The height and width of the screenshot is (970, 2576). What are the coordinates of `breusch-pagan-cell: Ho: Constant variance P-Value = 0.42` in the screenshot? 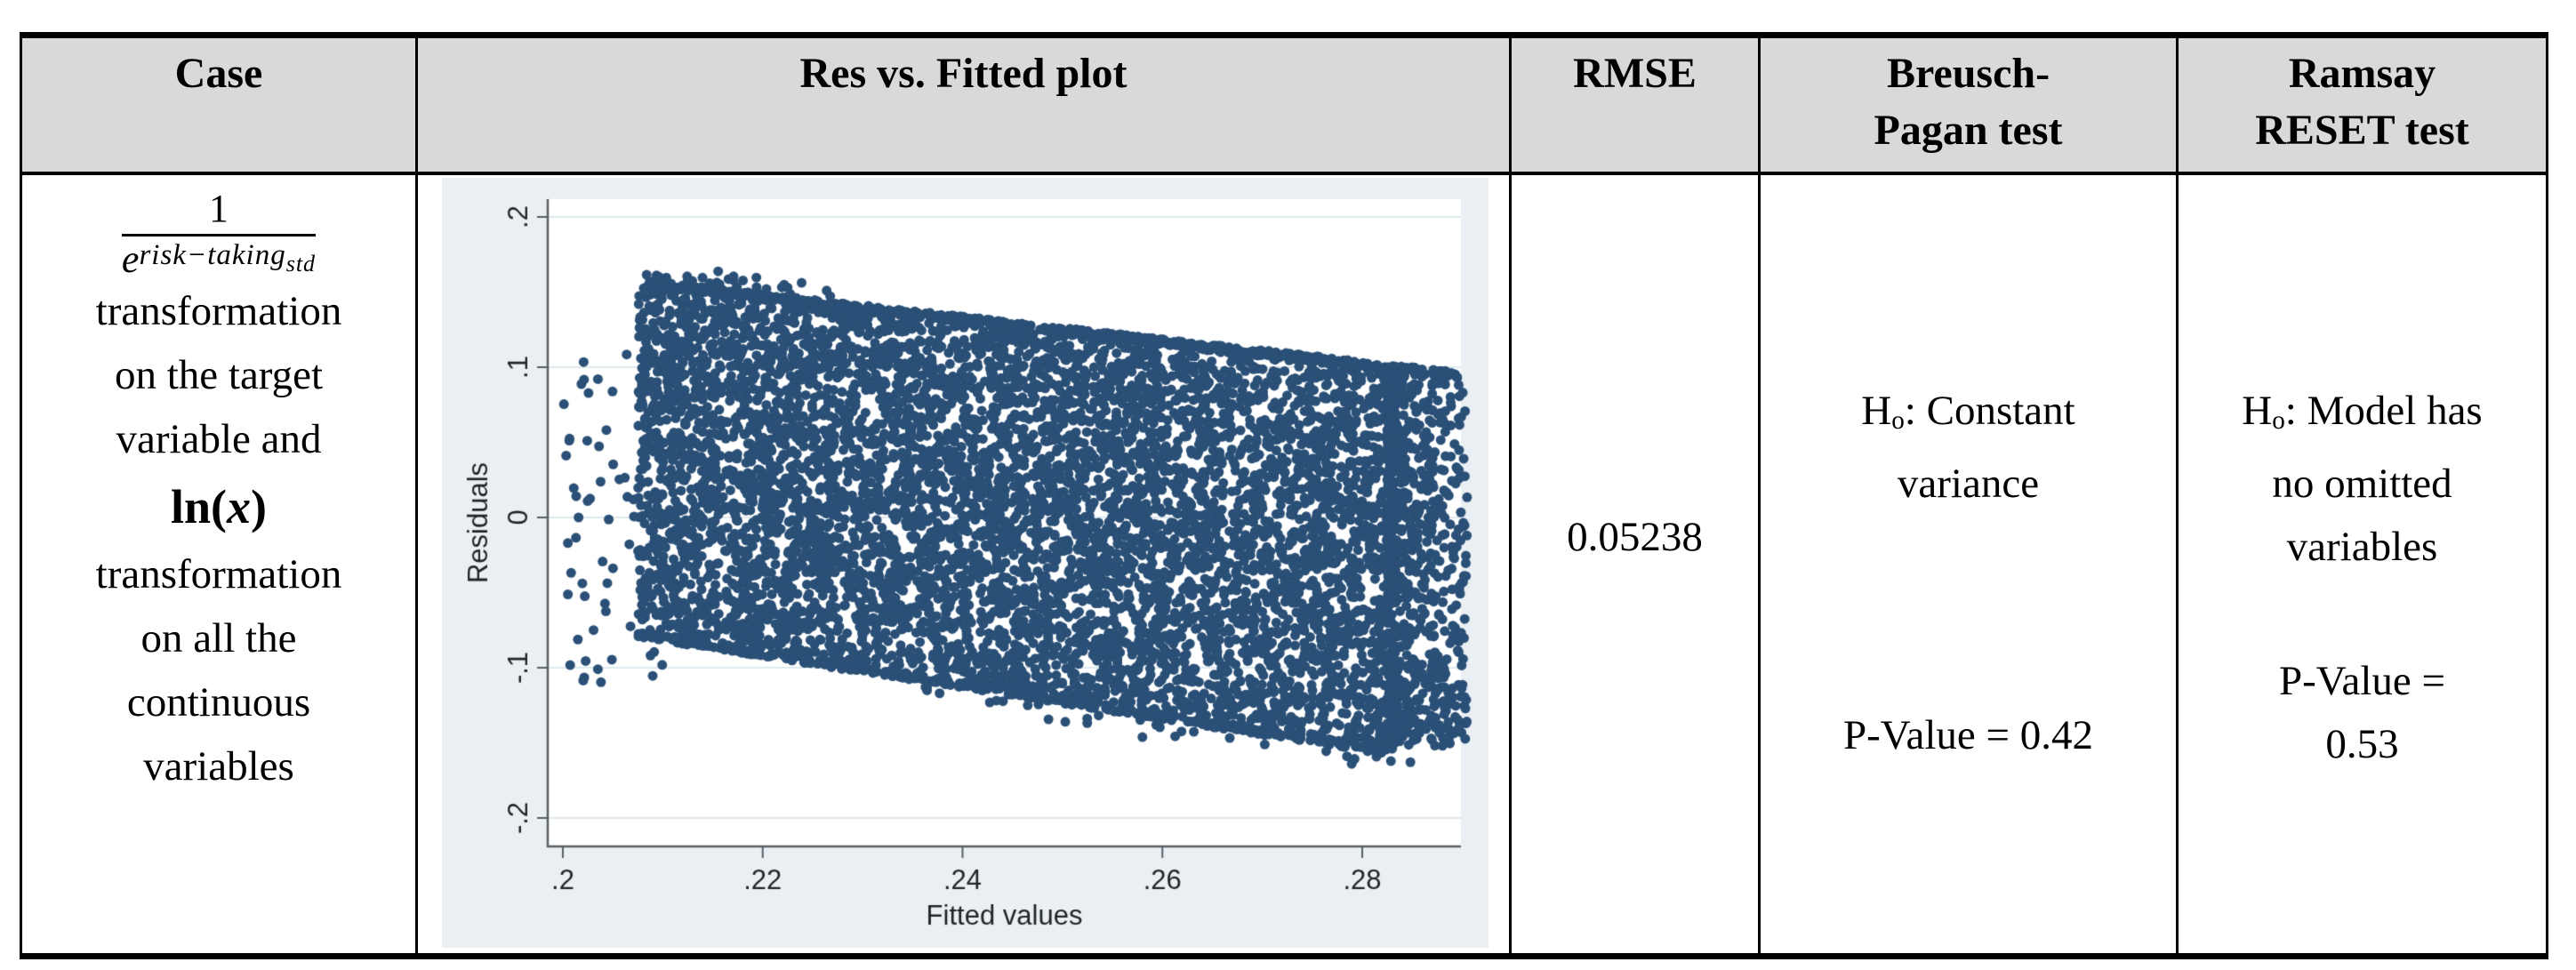 It's located at (1970, 564).